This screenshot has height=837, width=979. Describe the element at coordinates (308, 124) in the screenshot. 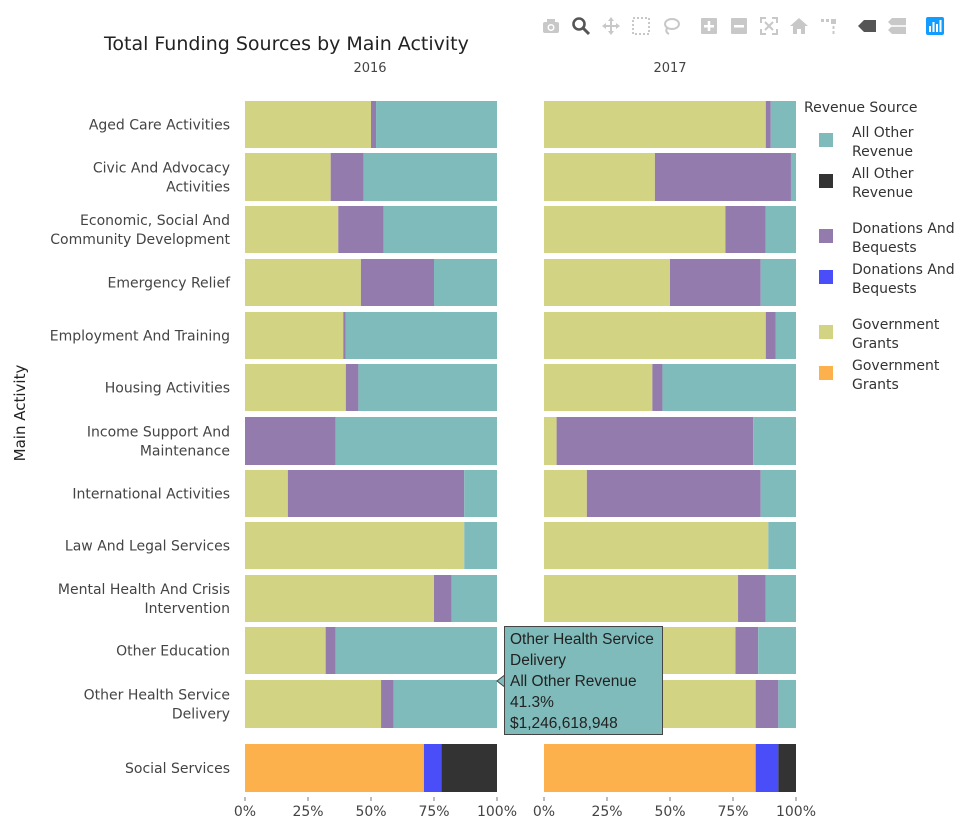

I see `bar-2016-aged-care-activities-government-grants-main` at that location.